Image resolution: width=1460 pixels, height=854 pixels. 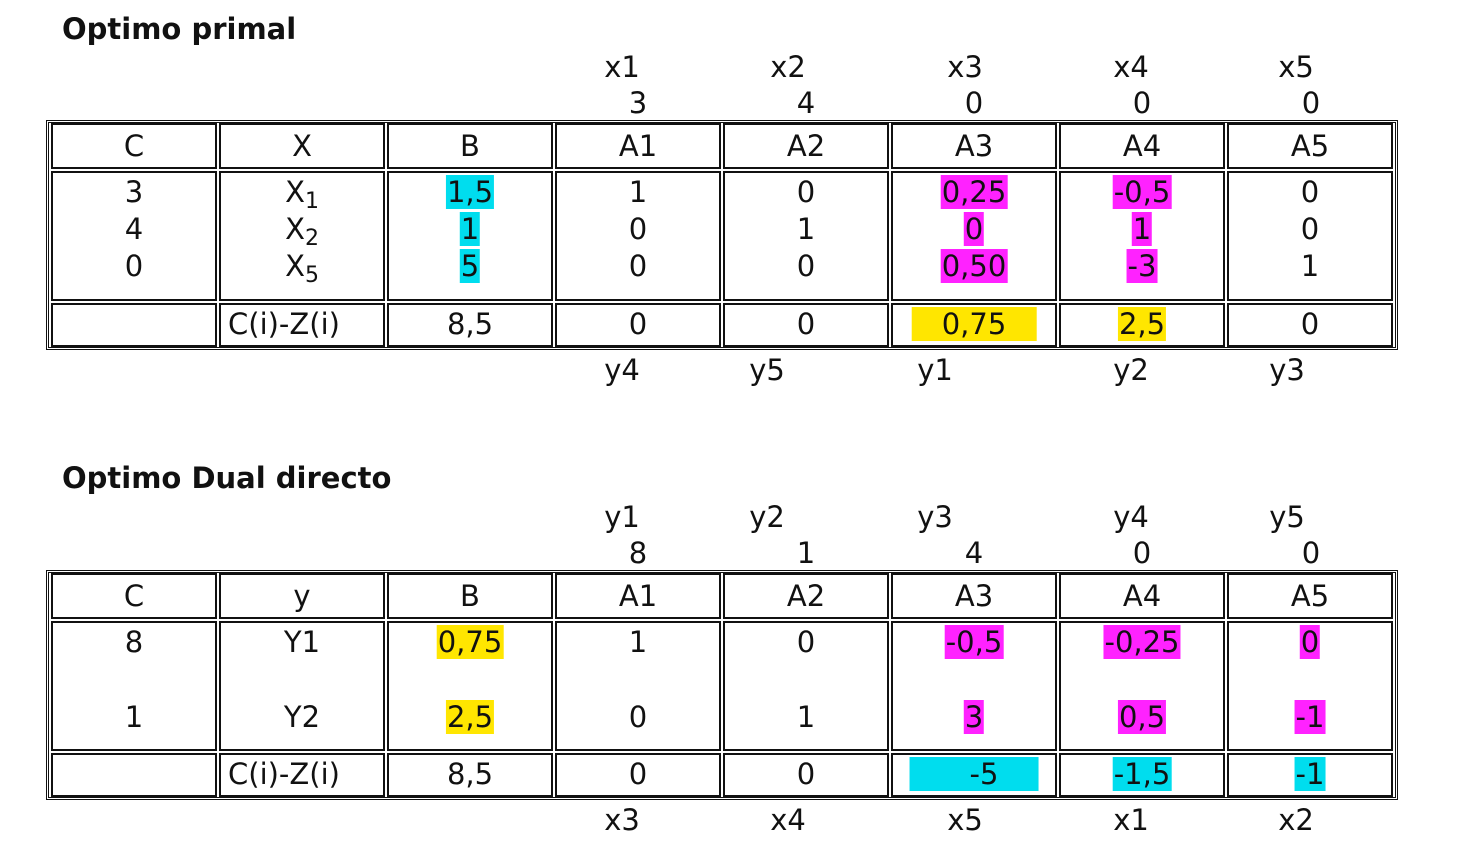 What do you see at coordinates (974, 324) in the screenshot?
I see `reduced-a3: 0,75` at bounding box center [974, 324].